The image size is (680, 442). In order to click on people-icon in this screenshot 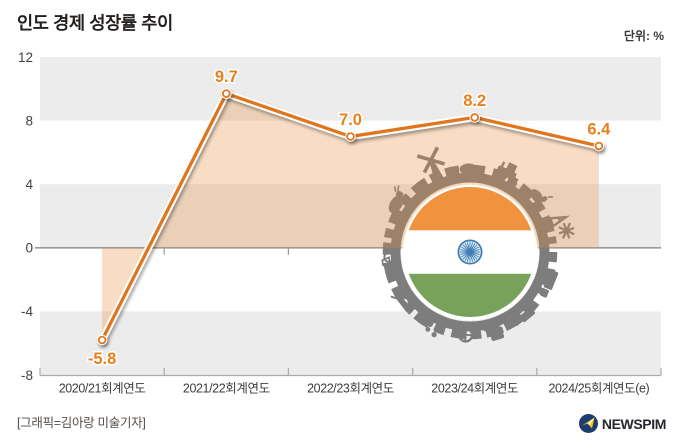, I will do `click(433, 328)`.